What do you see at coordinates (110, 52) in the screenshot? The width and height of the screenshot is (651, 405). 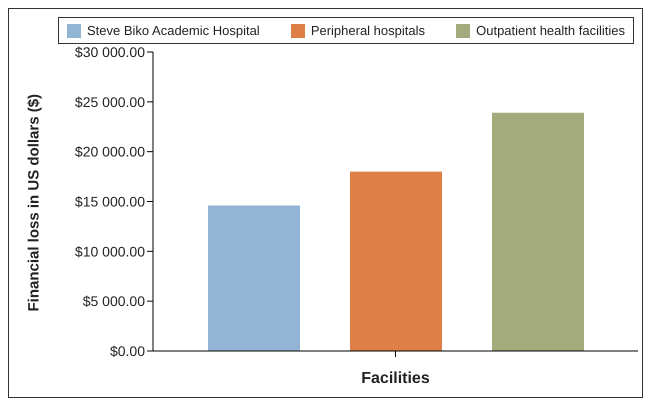 I see `y-tick-label: $30 000.00` at bounding box center [110, 52].